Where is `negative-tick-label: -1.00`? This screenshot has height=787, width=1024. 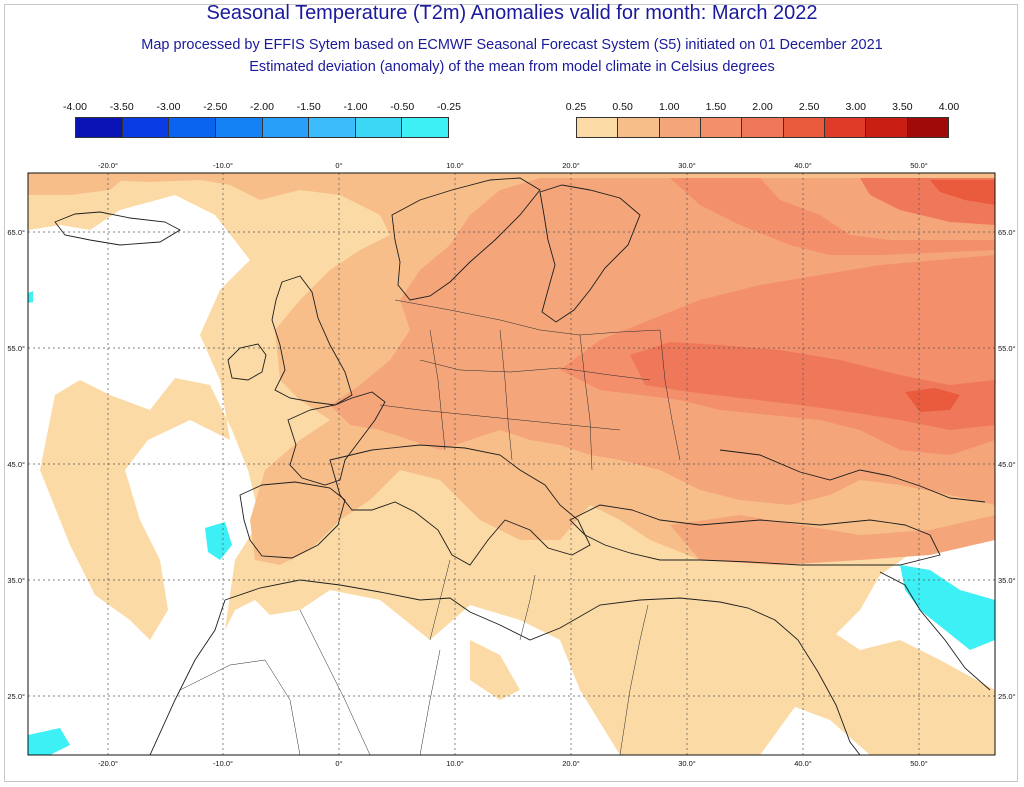 negative-tick-label: -1.00 is located at coordinates (355, 107).